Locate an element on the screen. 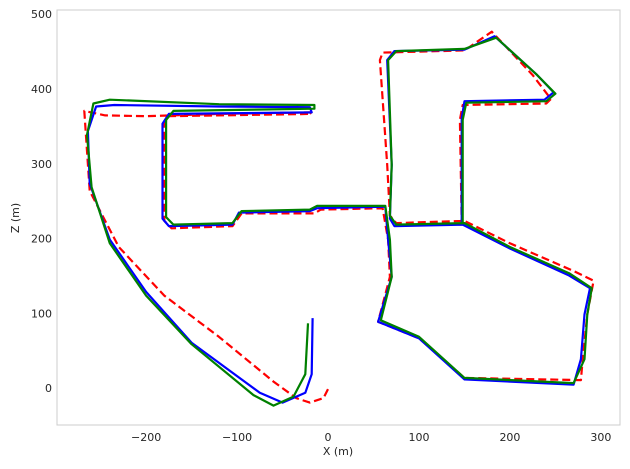 This screenshot has width=630, height=469. y-tick-label: 400 is located at coordinates (41, 89).